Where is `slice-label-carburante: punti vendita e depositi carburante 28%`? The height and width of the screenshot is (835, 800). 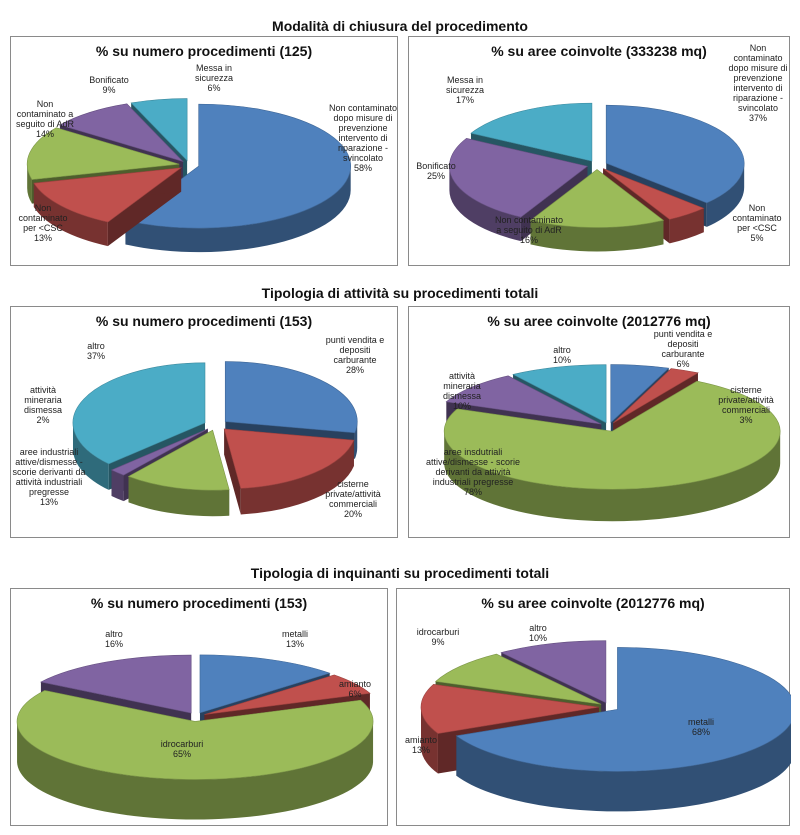 slice-label-carburante: punti vendita e depositi carburante 28% is located at coordinates (355, 355).